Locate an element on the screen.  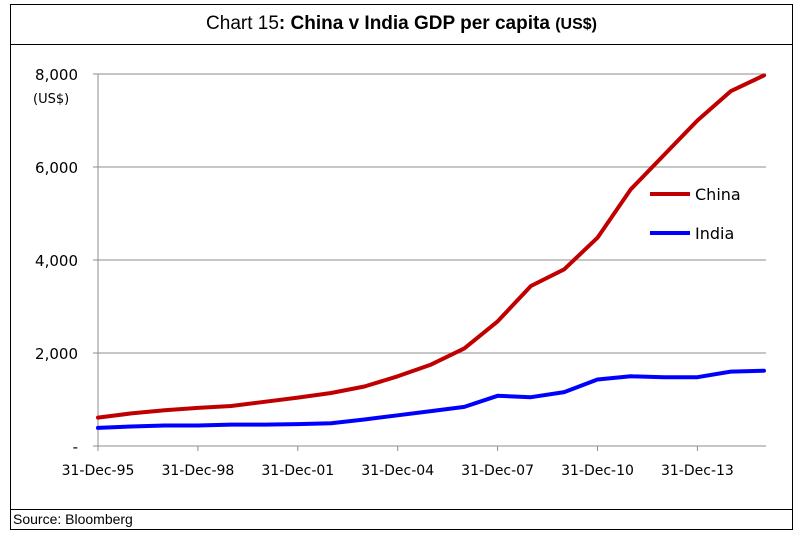
series-line-india is located at coordinates (431, 399).